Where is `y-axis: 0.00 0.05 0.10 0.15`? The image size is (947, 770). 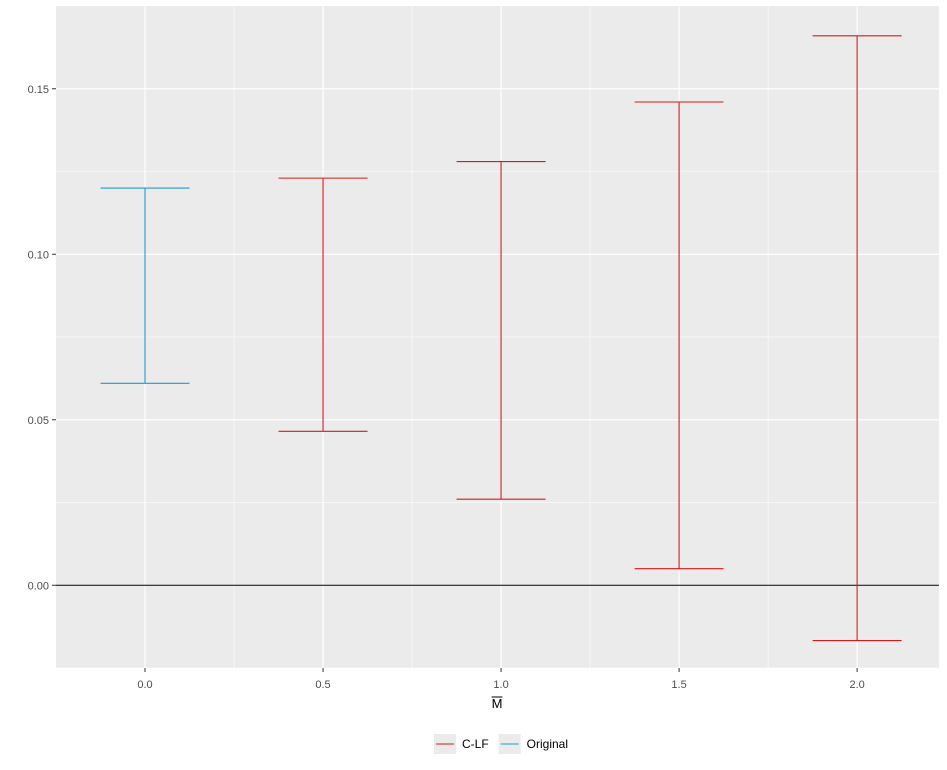 y-axis: 0.00 0.05 0.10 0.15 is located at coordinates (42, 338).